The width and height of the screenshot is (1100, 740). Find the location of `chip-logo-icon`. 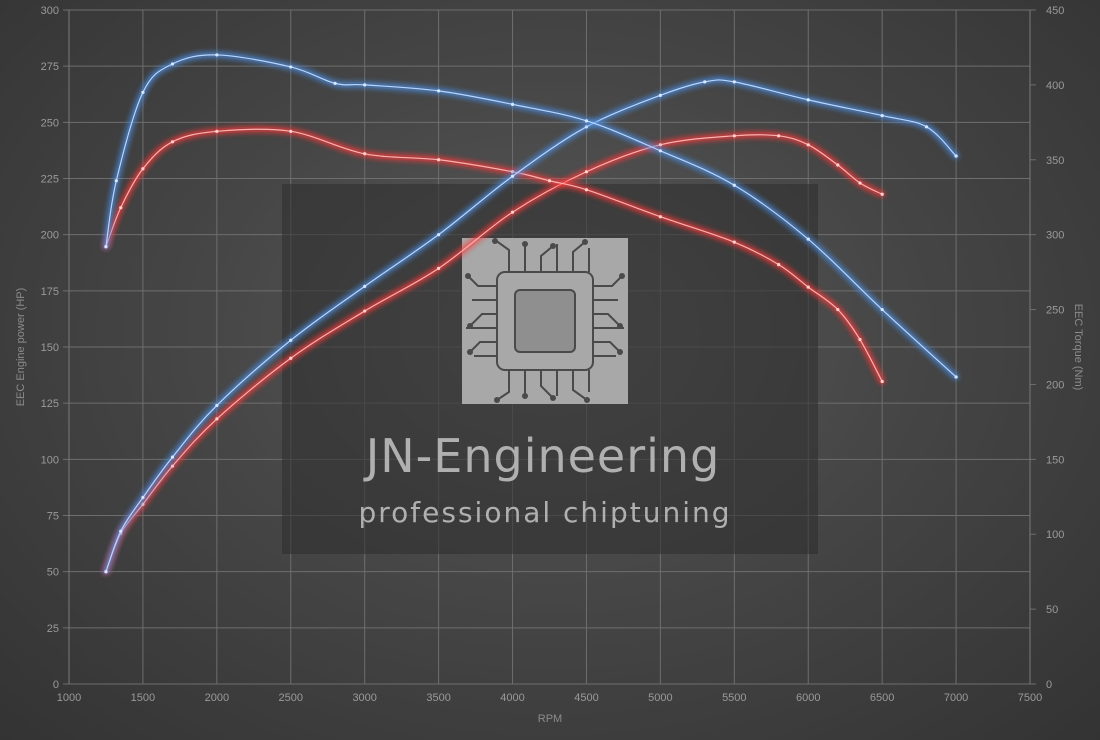

chip-logo-icon is located at coordinates (545, 321).